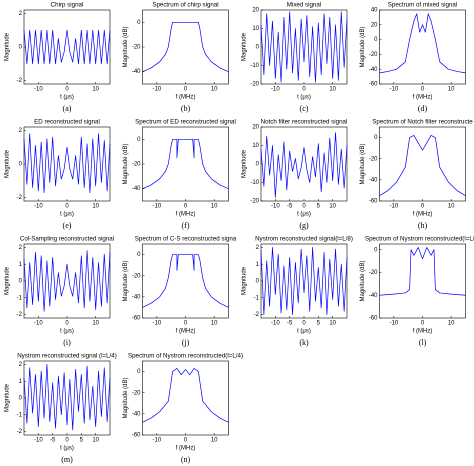 The width and height of the screenshot is (474, 466). I want to click on chart-title: Spectrum of C-S reconstructed signa, so click(186, 239).